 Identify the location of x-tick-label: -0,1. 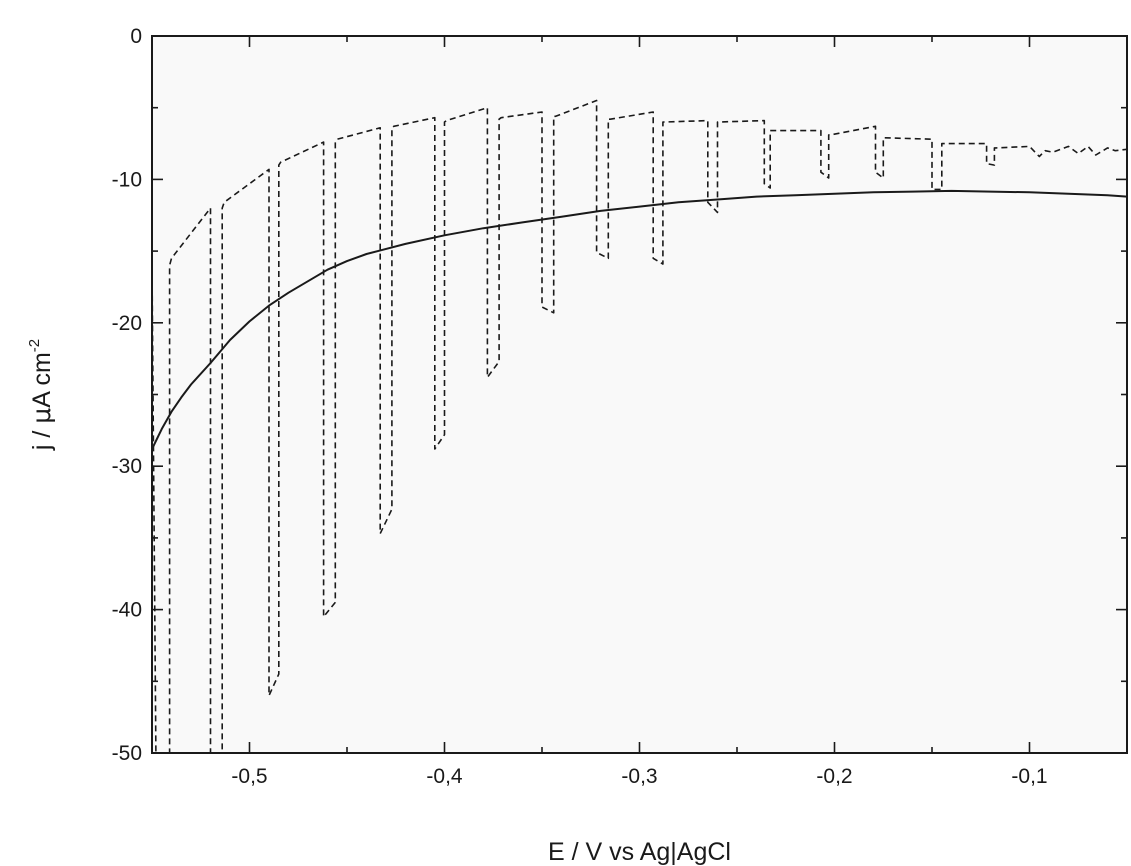
(1029, 776).